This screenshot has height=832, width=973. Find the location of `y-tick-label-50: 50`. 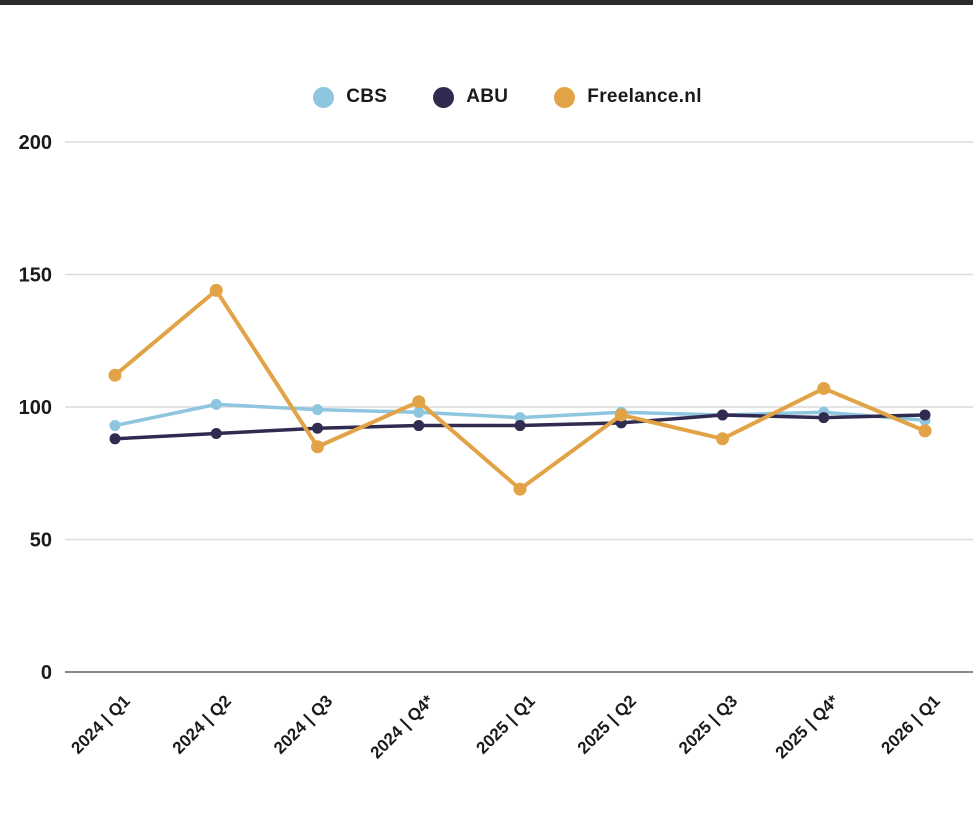

y-tick-label-50: 50 is located at coordinates (41, 541).